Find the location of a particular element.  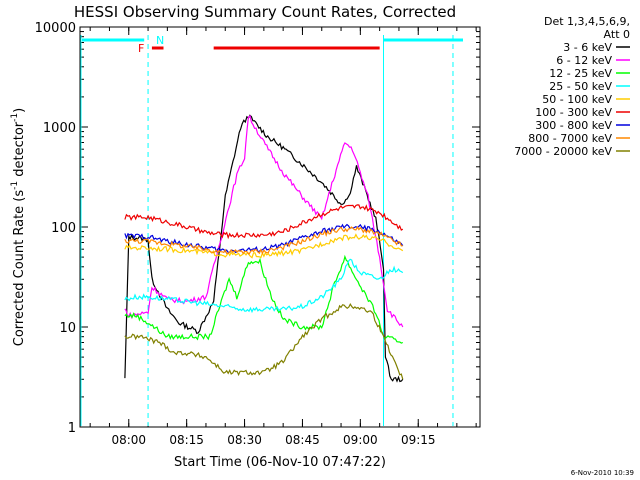

legend-entry-label: 300 - 800 keV is located at coordinates (573, 125).